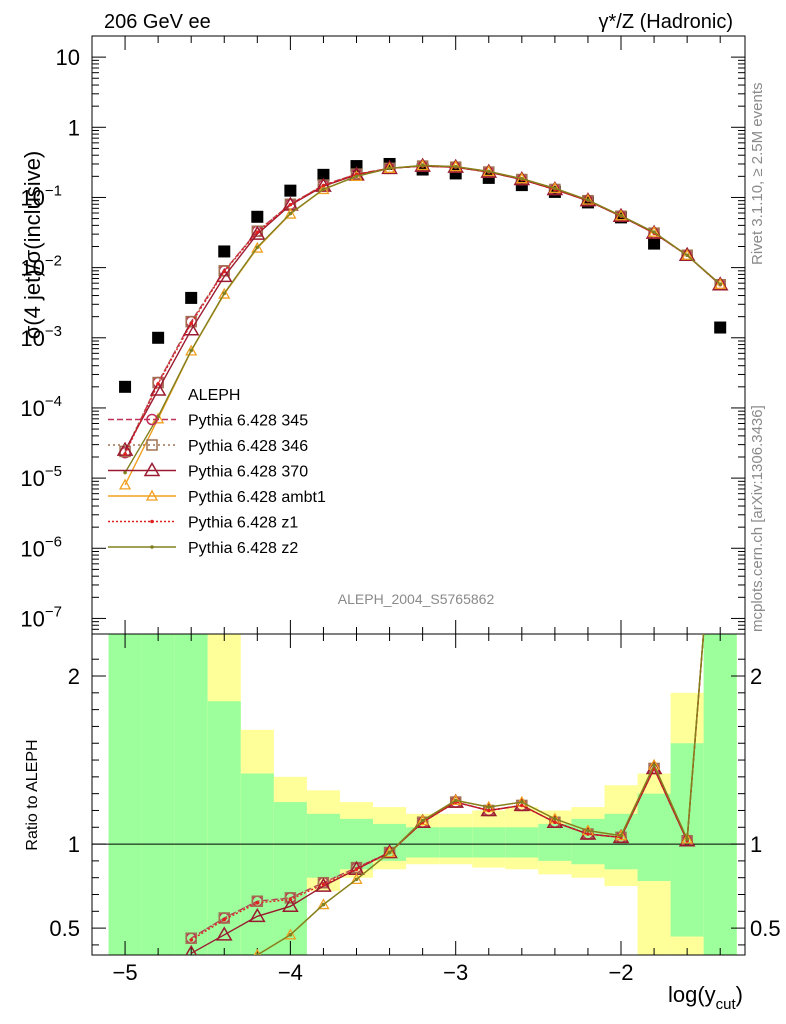  I want to click on main-y-axis-label: σ(4 jet)/σ(inclusive), so click(32, 245).